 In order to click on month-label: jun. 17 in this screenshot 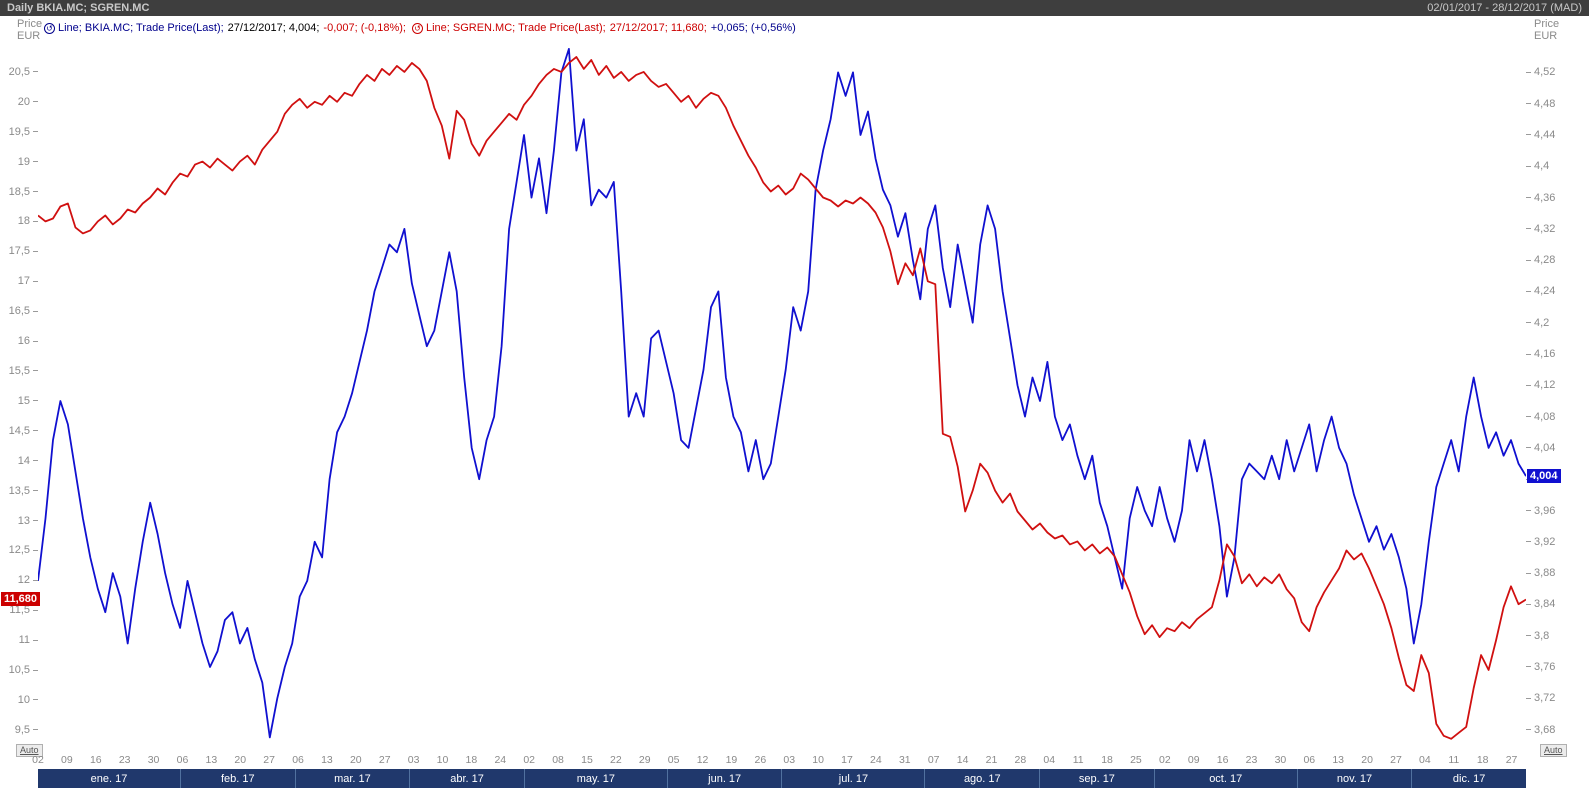, I will do `click(724, 778)`.